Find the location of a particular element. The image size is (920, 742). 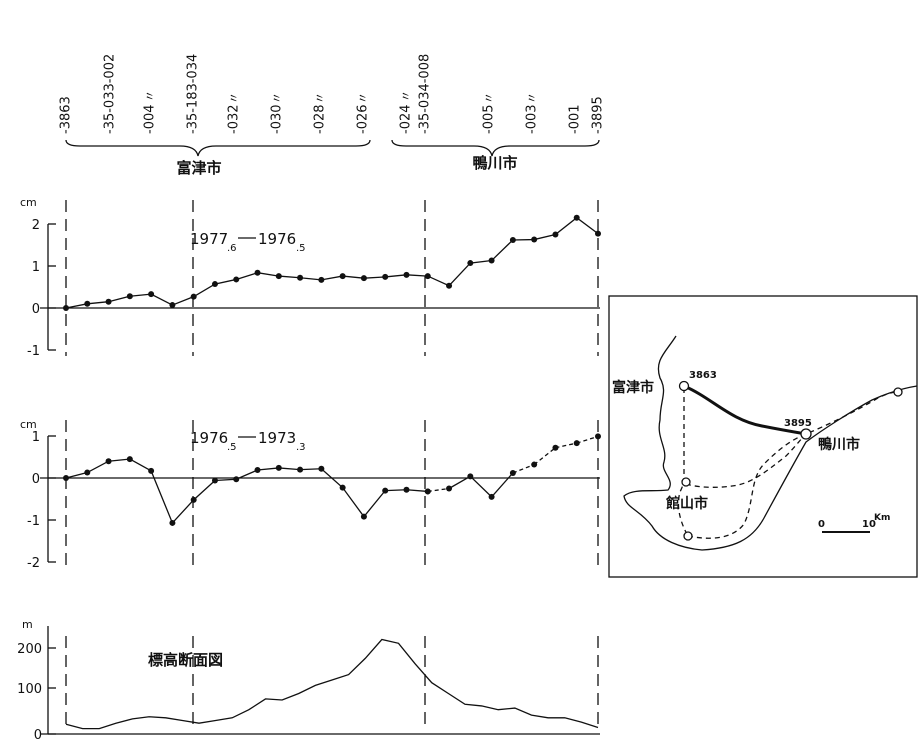

chart1-epoch-b-sub: .5 is located at coordinates (301, 248).